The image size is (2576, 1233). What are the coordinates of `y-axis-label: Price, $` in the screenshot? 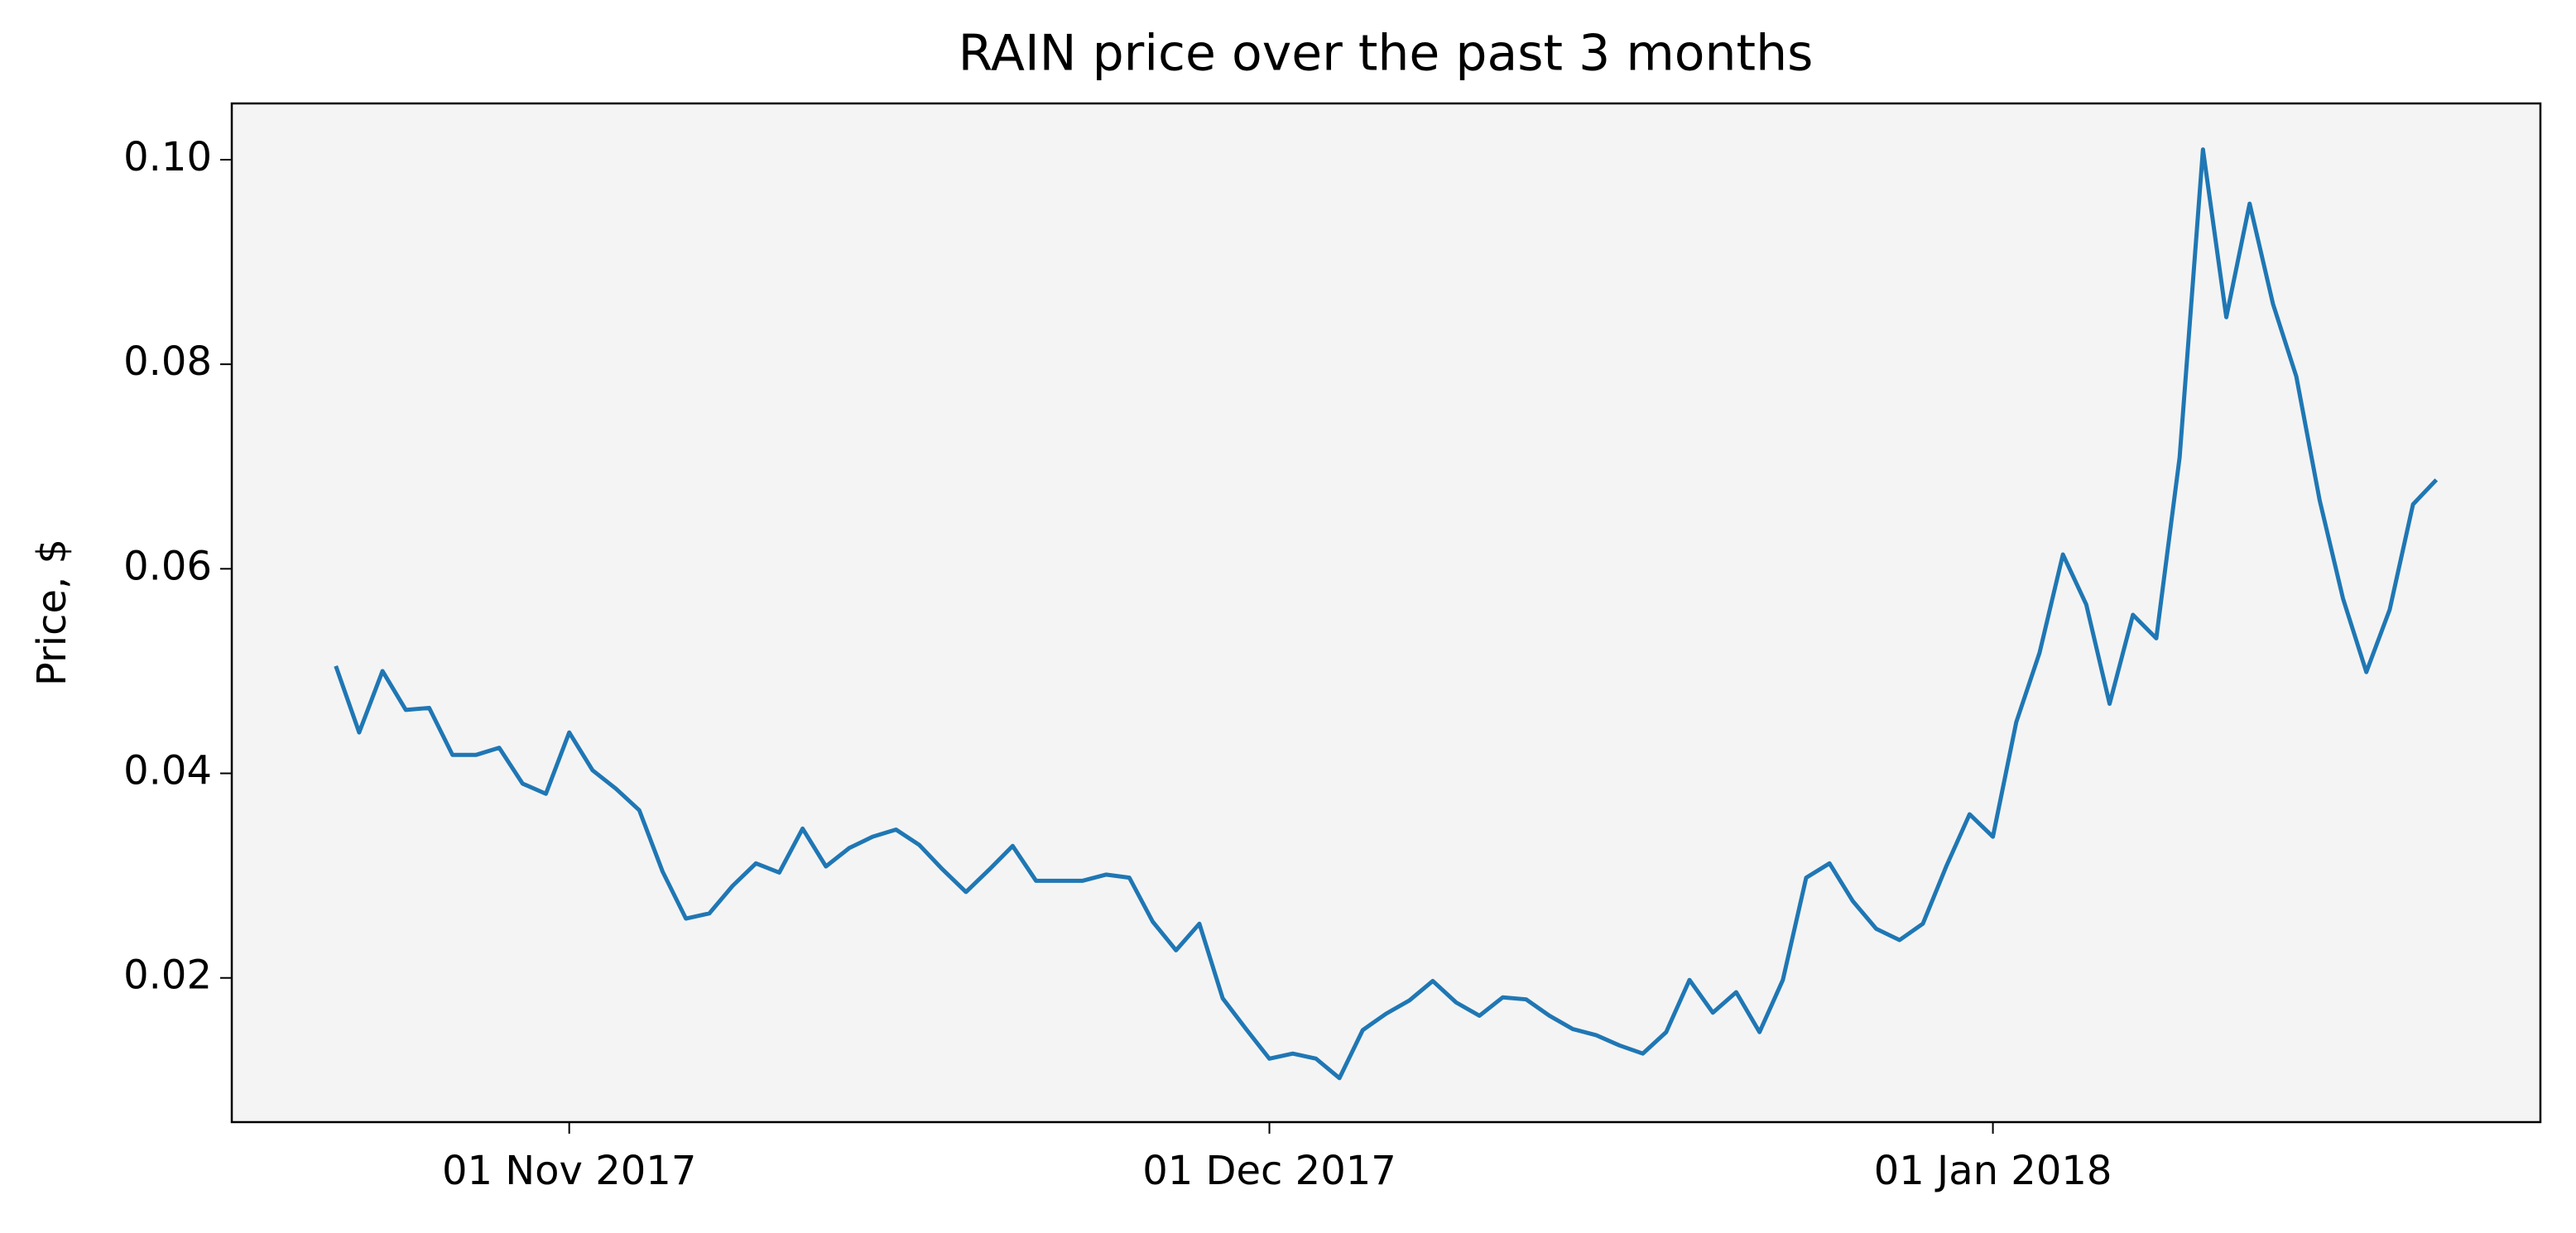 It's located at (52, 612).